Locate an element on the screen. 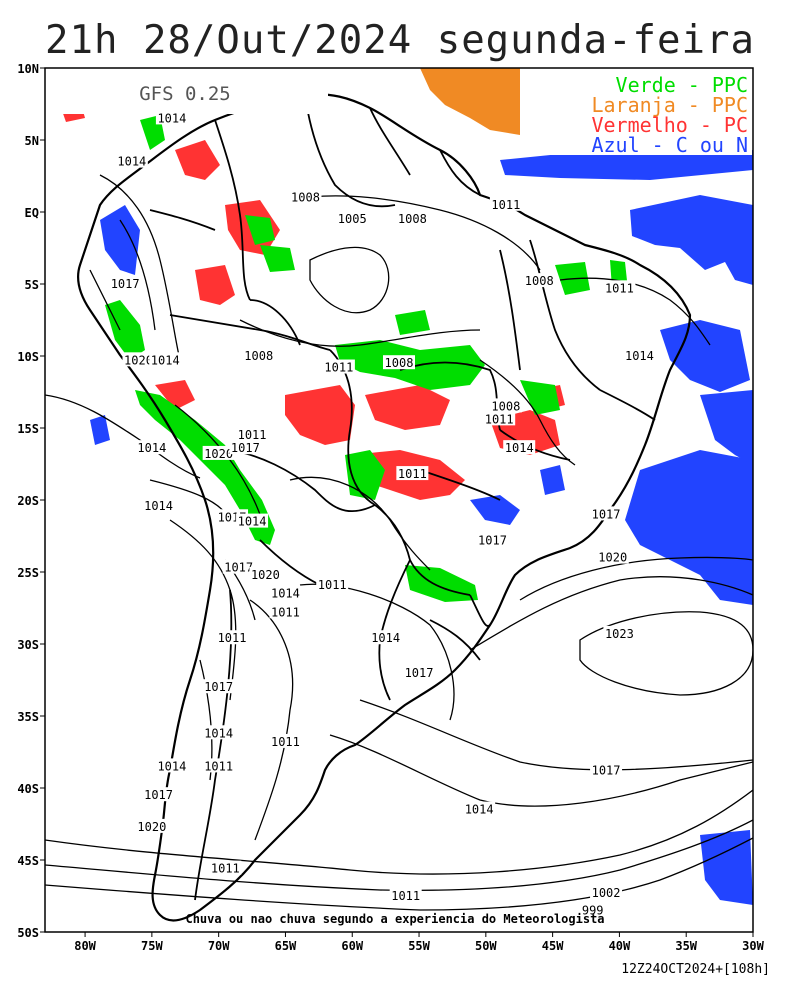 The image size is (800, 1000). lat-tick-label: EQ is located at coordinates (32, 213).